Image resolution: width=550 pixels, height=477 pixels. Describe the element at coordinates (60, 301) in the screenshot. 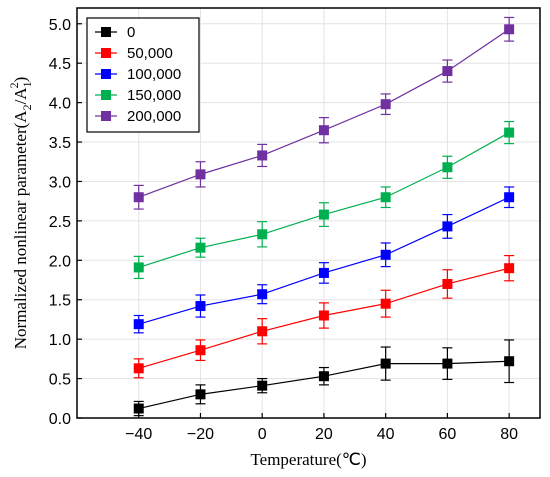

I see `y-tick-label: 1.5` at that location.